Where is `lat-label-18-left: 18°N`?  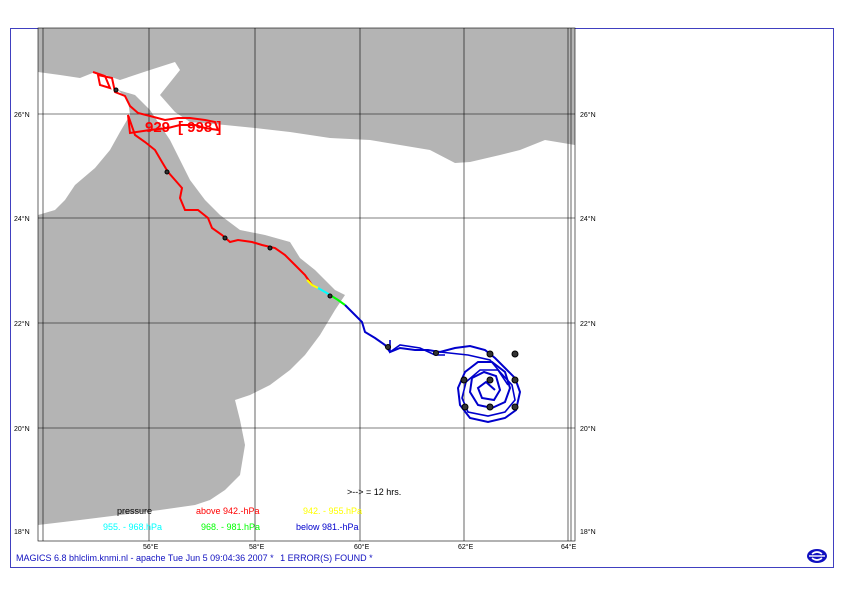
lat-label-18-left: 18°N is located at coordinates (22, 532).